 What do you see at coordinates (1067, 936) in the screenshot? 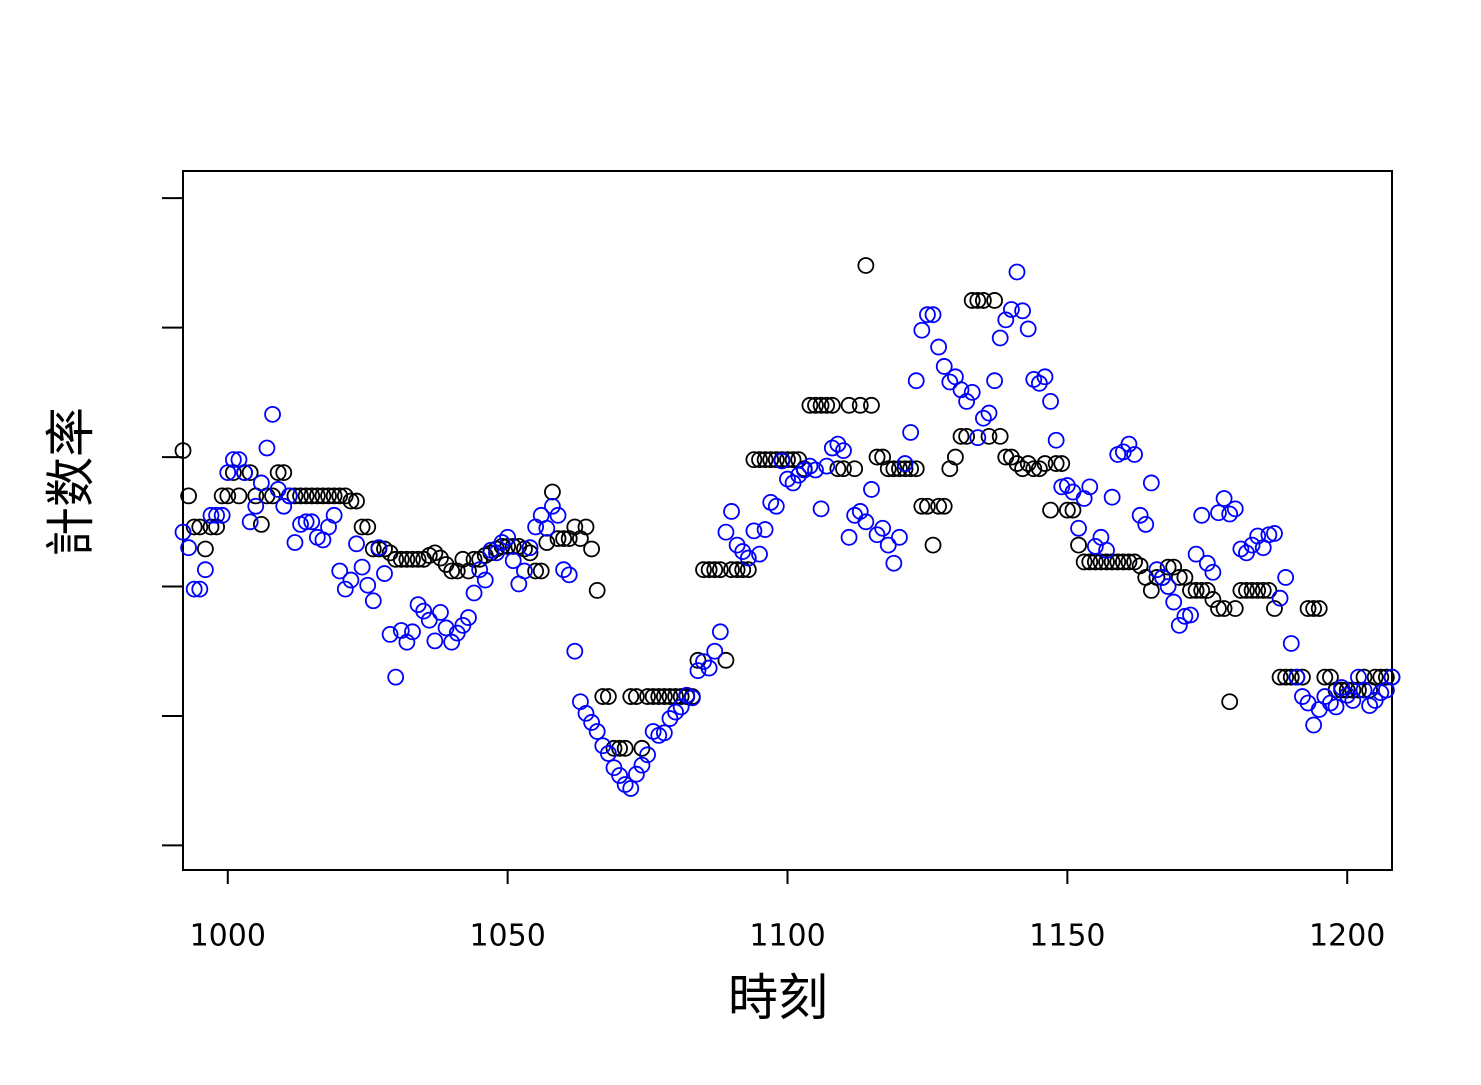
I see `x-tick-label: 1150` at bounding box center [1067, 936].